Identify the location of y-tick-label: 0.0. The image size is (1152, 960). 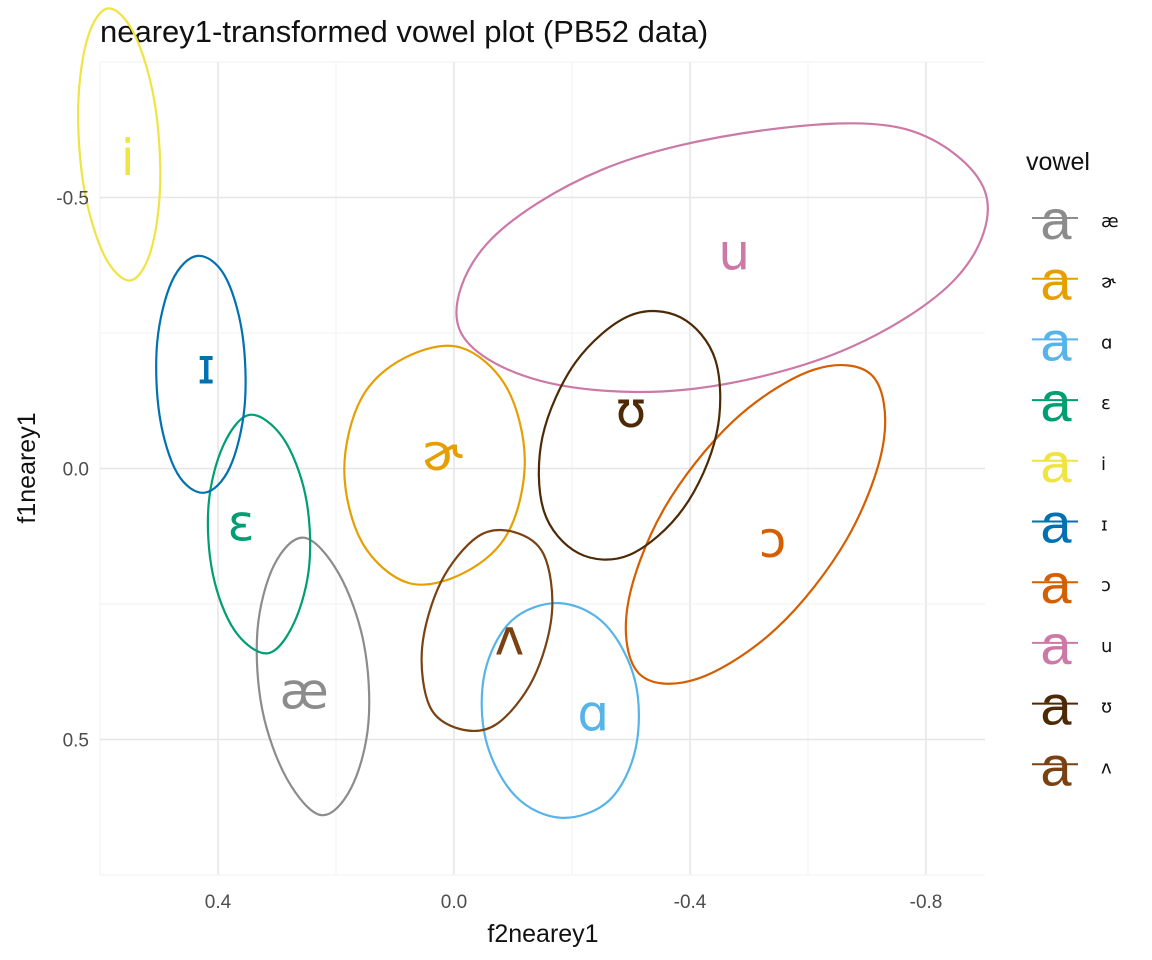
(76, 470).